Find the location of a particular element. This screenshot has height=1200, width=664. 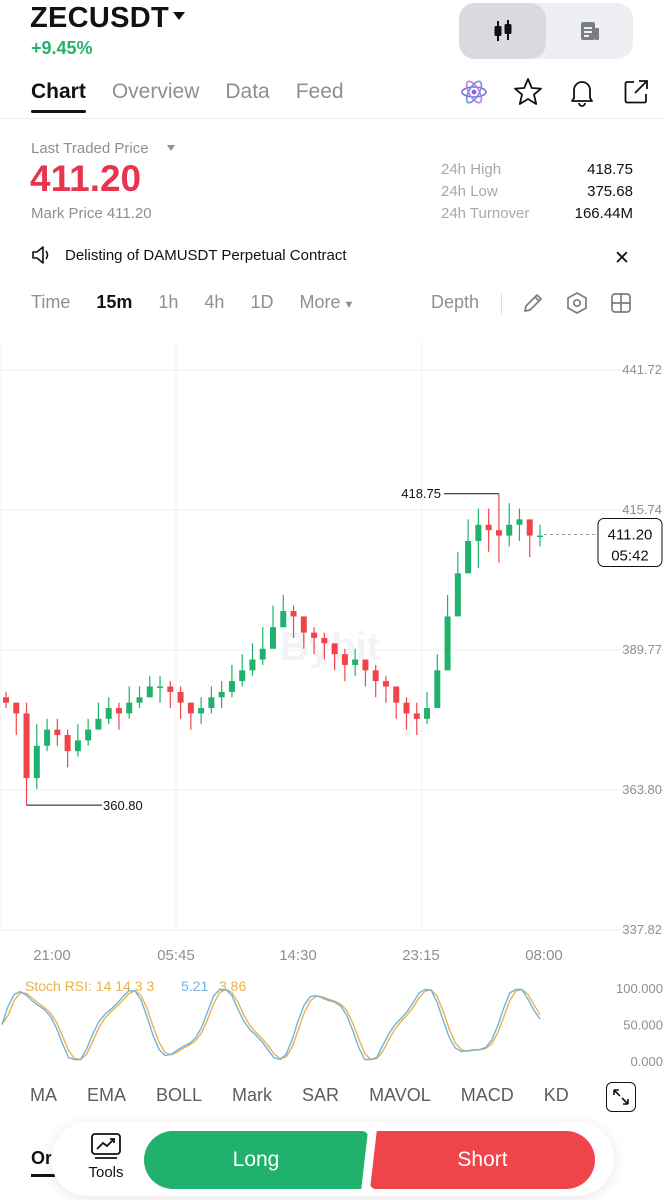

interval-4h: 4h is located at coordinates (214, 302).